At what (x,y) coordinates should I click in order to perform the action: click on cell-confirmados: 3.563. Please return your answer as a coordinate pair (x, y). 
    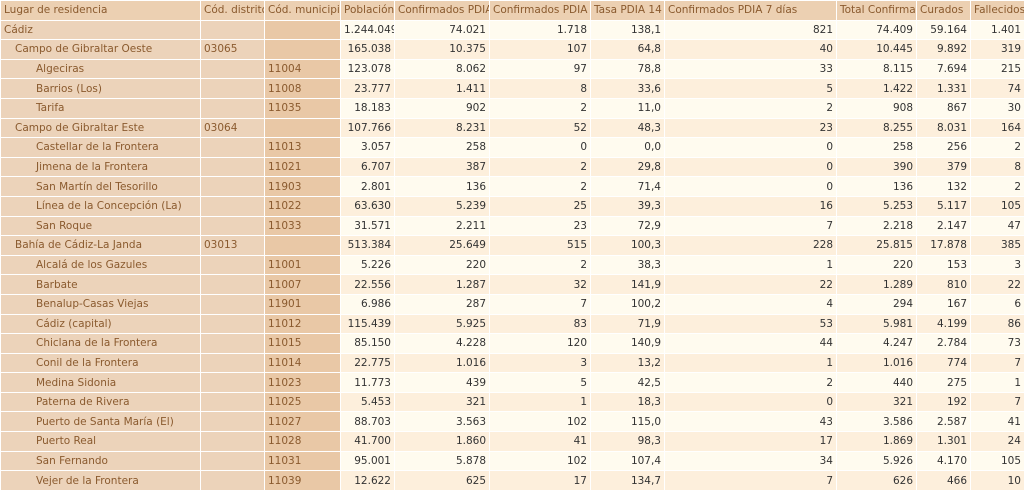
    Looking at the image, I should click on (442, 422).